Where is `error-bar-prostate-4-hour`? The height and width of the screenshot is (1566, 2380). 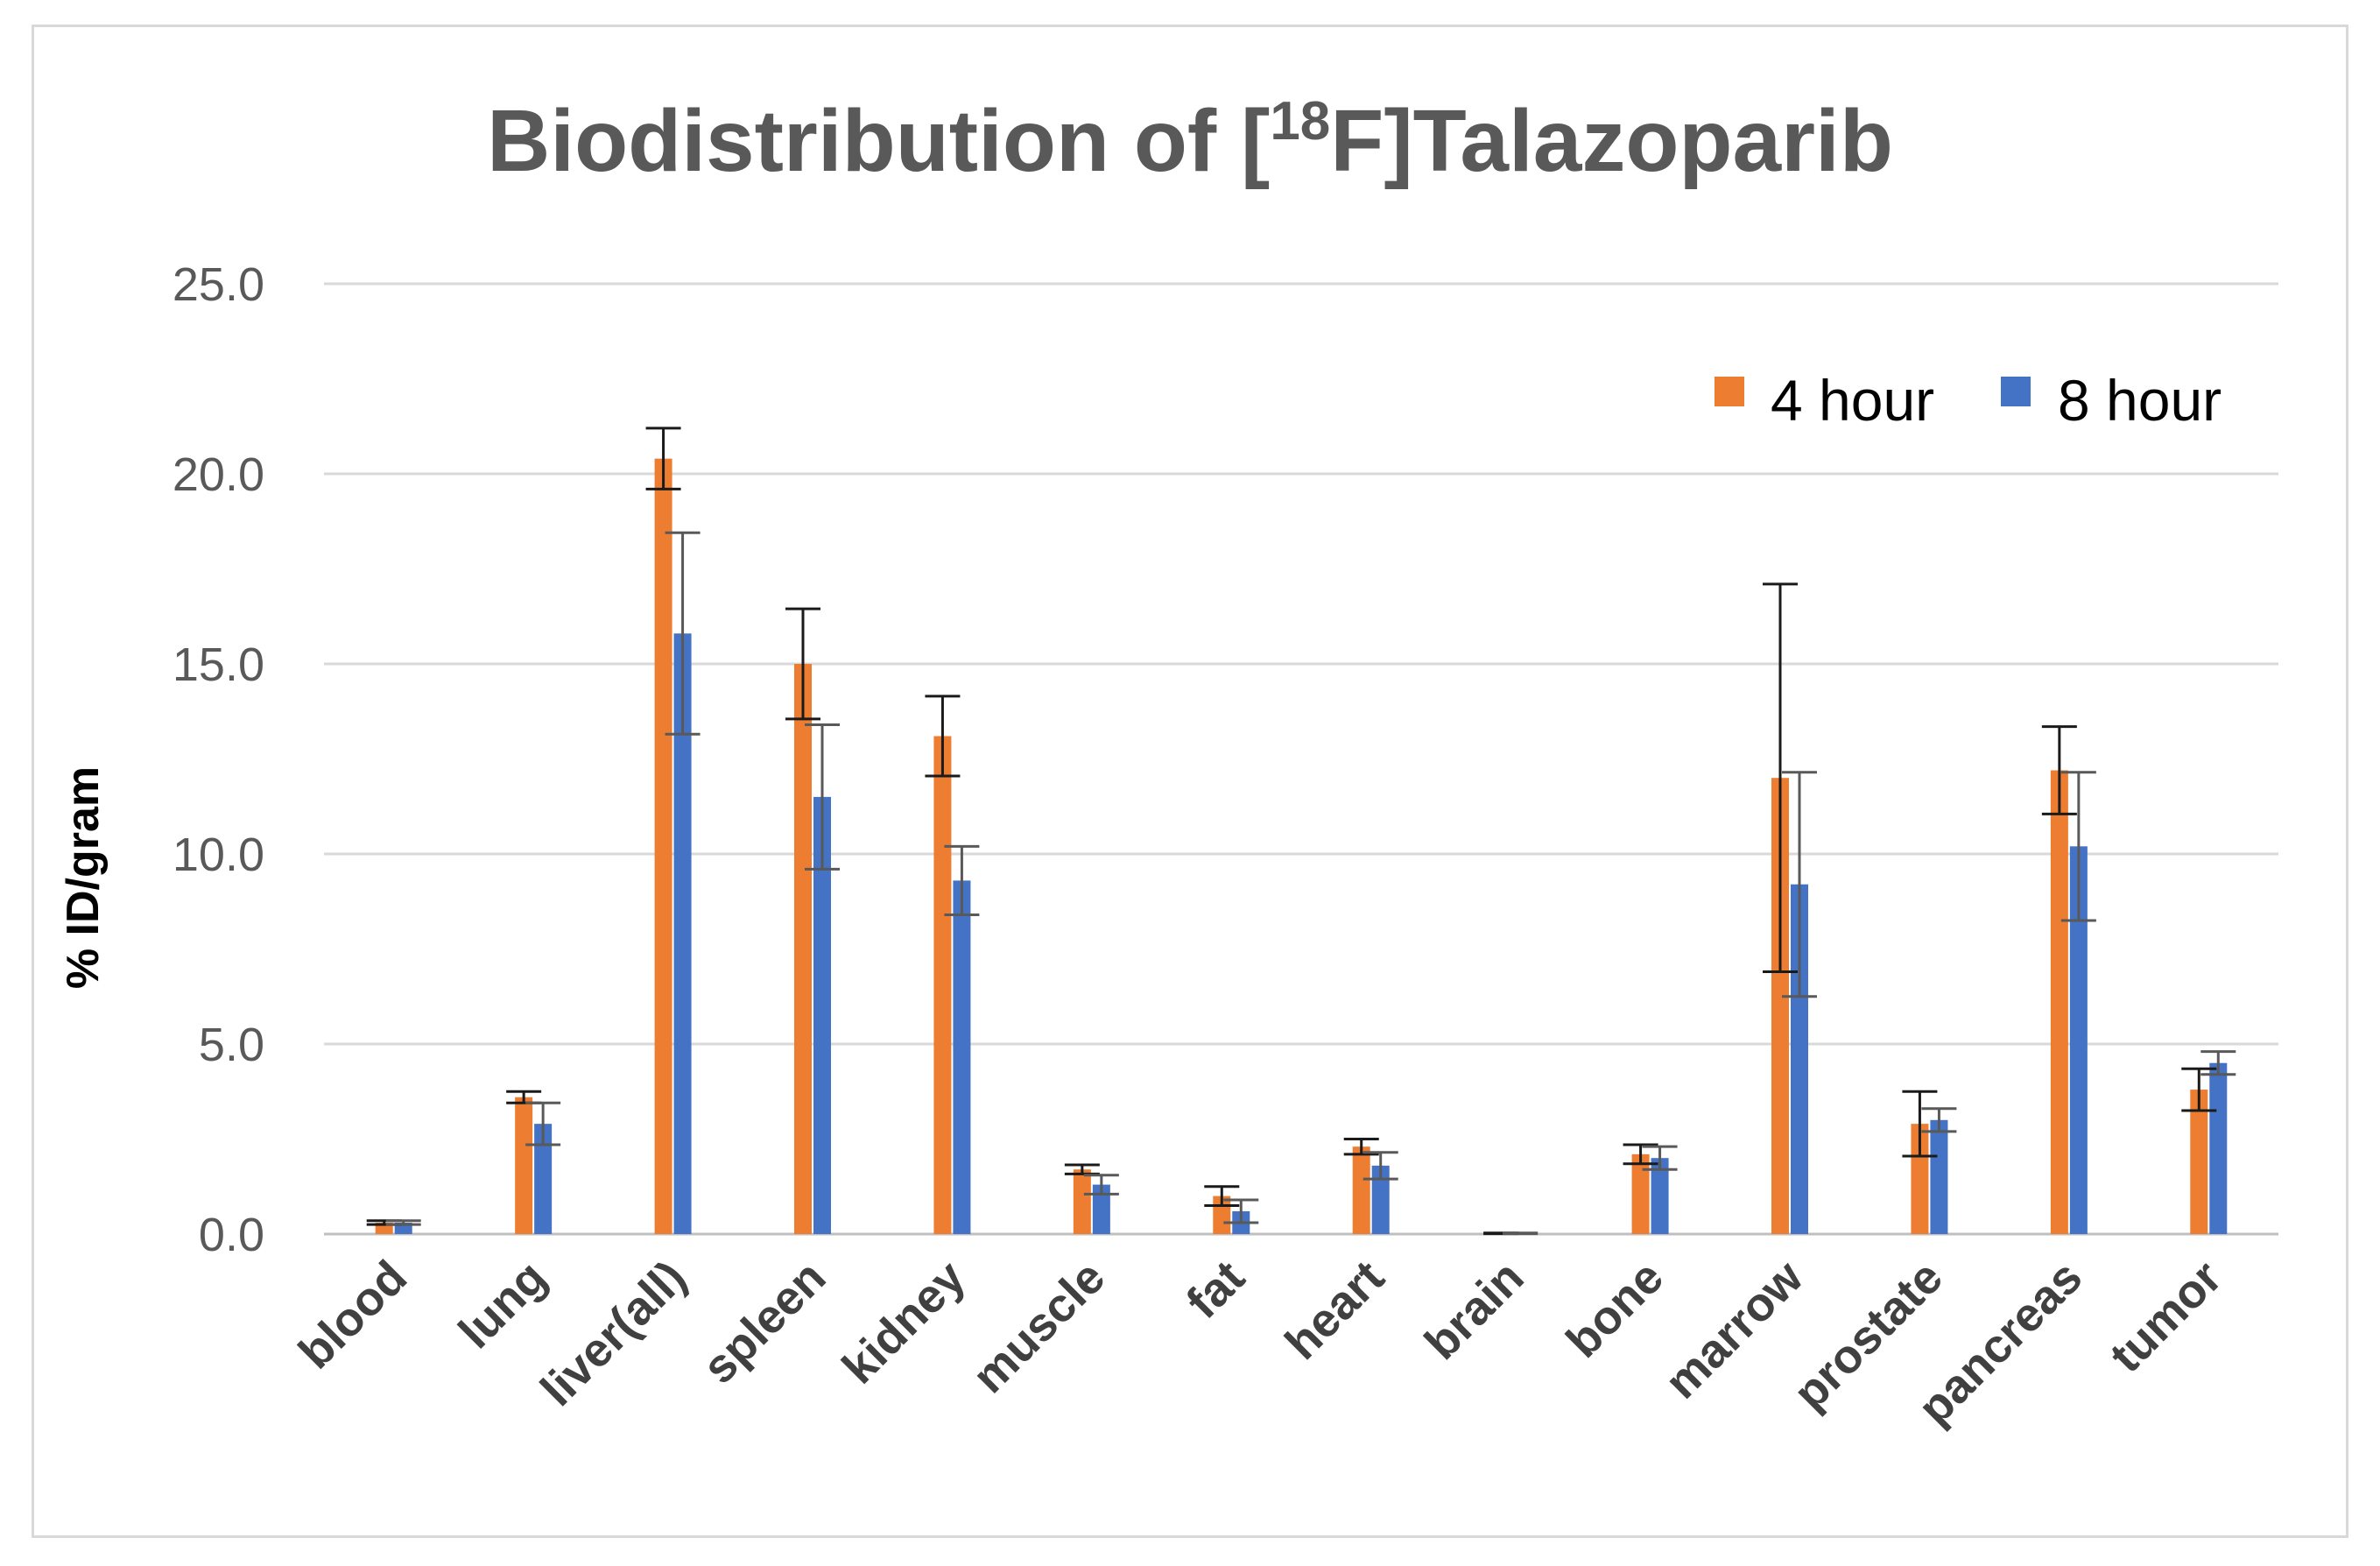
error-bar-prostate-4-hour is located at coordinates (1920, 1124).